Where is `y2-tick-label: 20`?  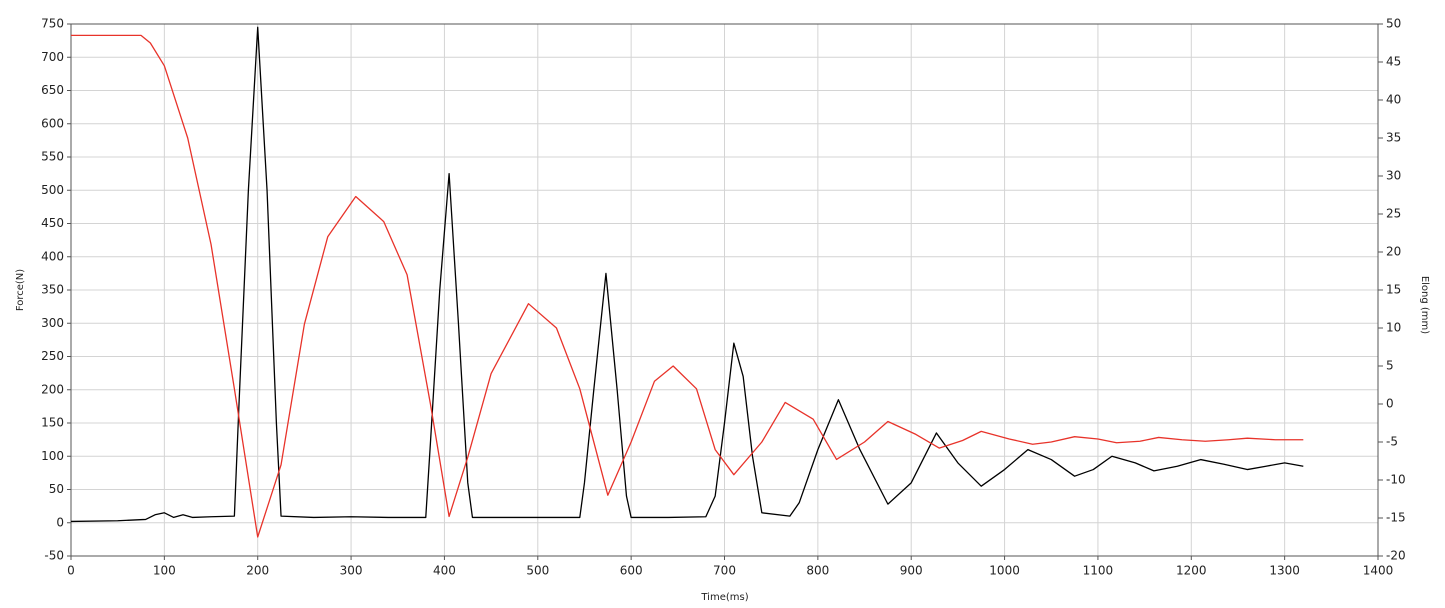
y2-tick-label: 20 is located at coordinates (1393, 252).